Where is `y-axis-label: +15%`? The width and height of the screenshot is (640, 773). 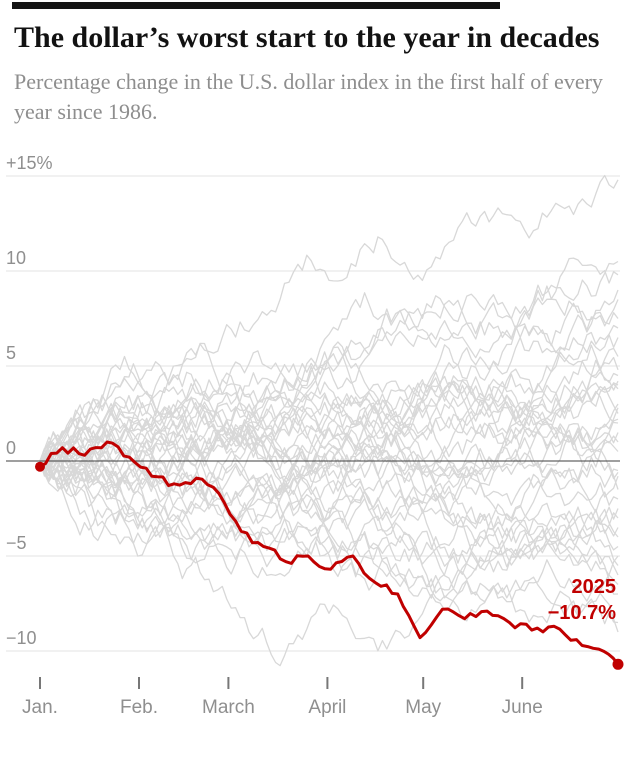
y-axis-label: +15% is located at coordinates (29, 163).